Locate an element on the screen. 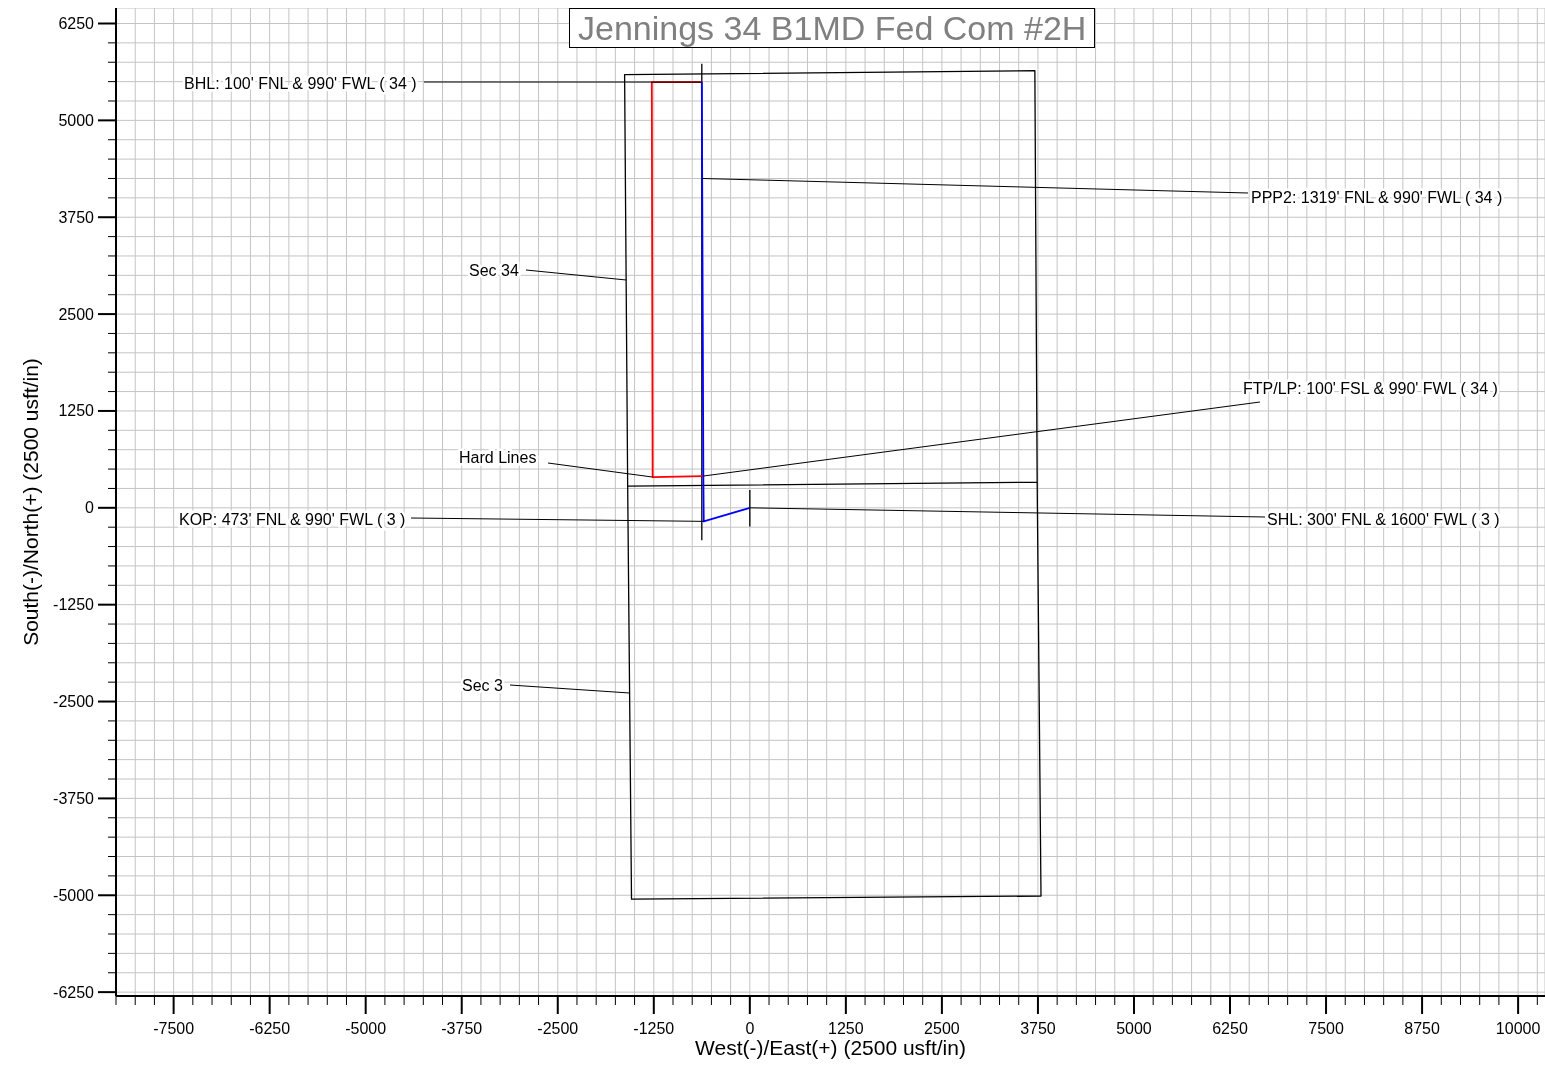  annotation: KOP: 473' FNL & 990' FWL ( 3 ) is located at coordinates (292, 519).